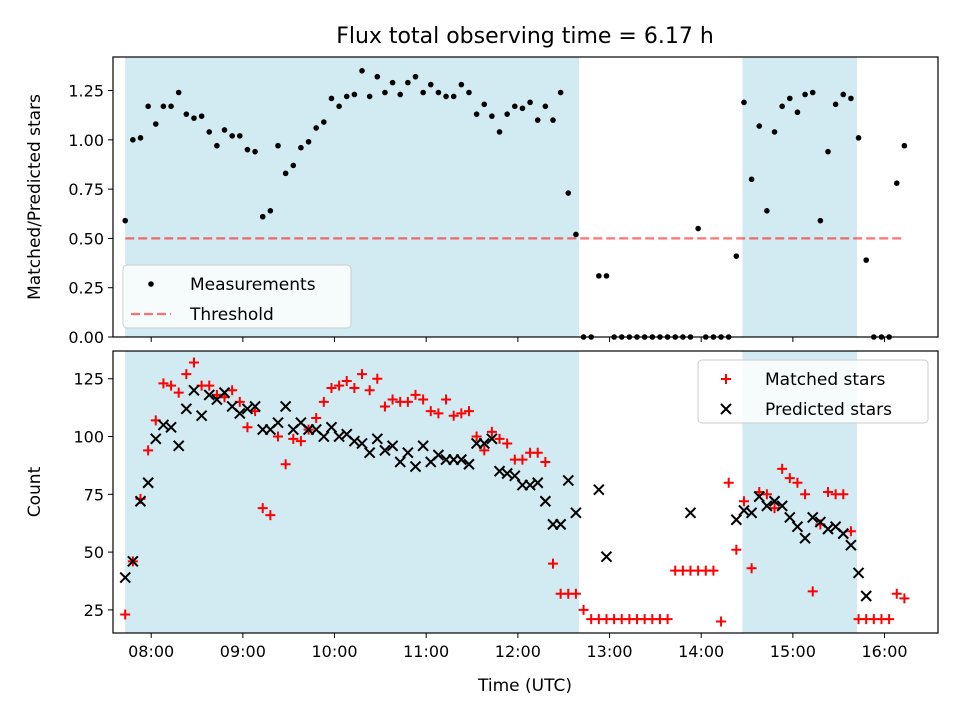 Image resolution: width=960 pixels, height=720 pixels. Describe the element at coordinates (828, 410) in the screenshot. I see `legend-label: Predicted stars` at that location.